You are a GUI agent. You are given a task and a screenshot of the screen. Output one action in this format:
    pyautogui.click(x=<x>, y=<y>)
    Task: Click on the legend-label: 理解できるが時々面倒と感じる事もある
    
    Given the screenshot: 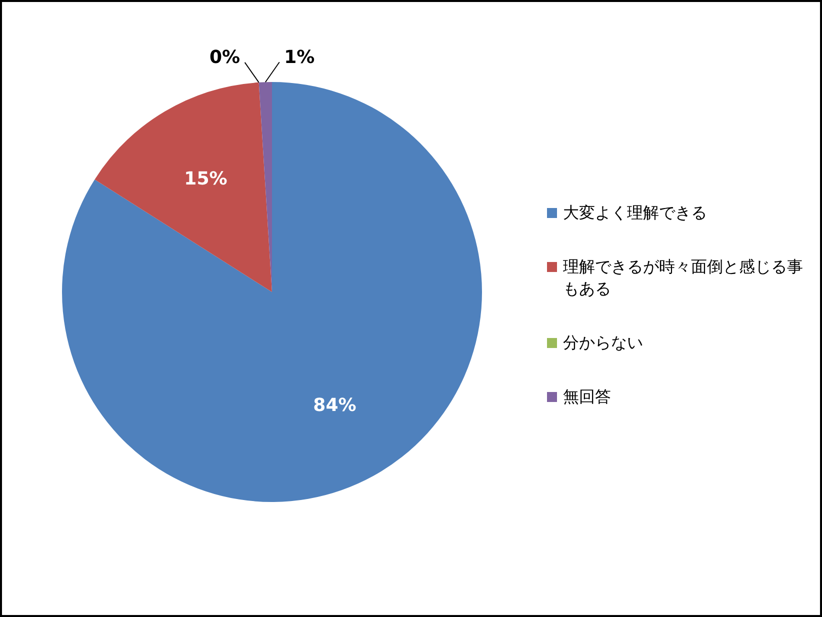 What is the action you would take?
    pyautogui.click(x=683, y=278)
    